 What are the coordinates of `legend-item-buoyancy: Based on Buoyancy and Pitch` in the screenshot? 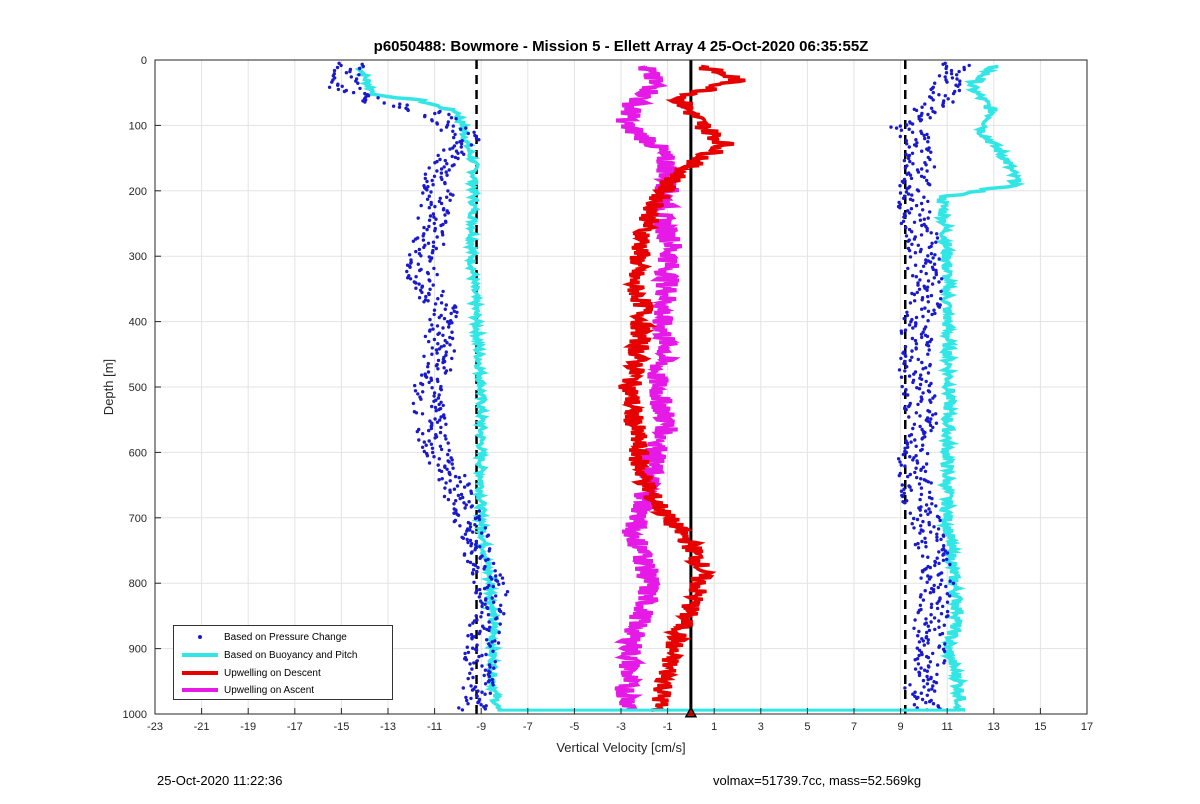 It's located at (265, 655).